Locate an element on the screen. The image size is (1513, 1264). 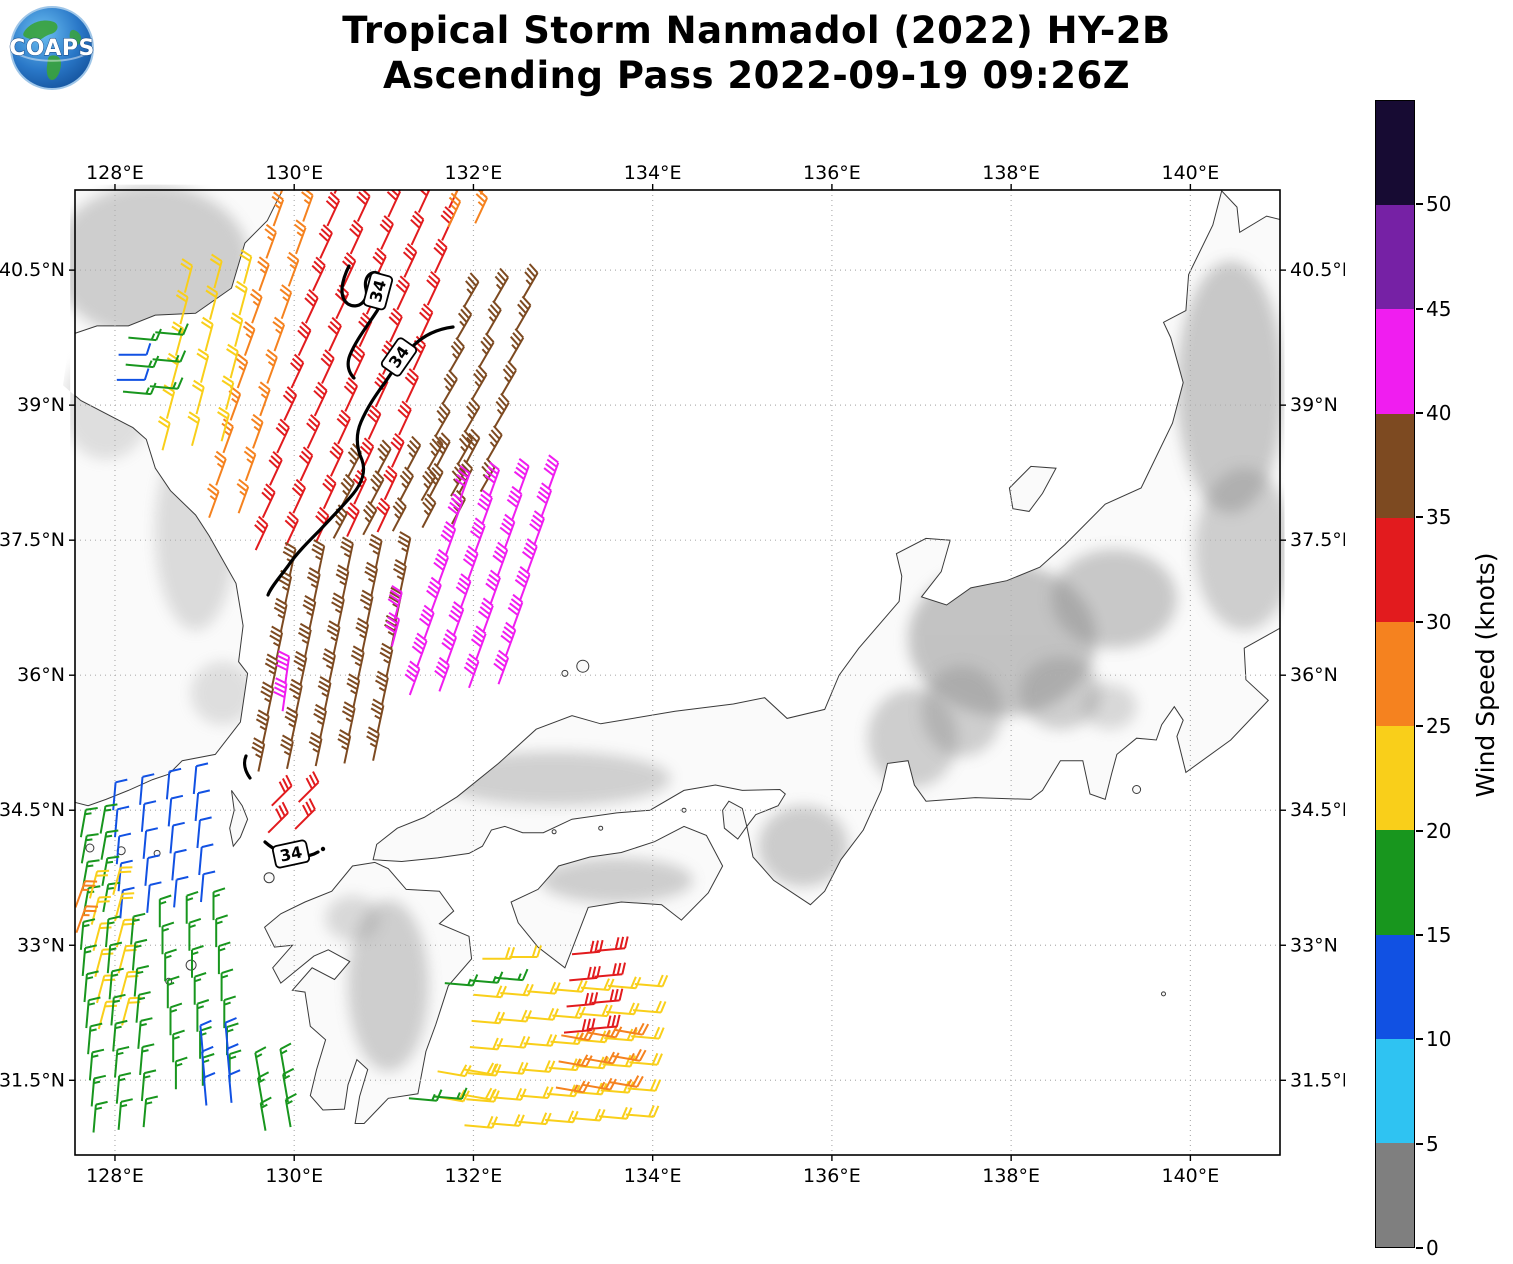
land-korea is located at coordinates (179, 498).